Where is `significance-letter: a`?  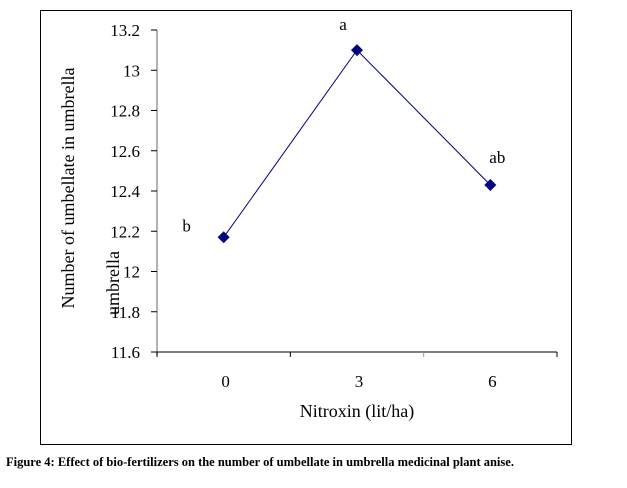
significance-letter: a is located at coordinates (343, 24).